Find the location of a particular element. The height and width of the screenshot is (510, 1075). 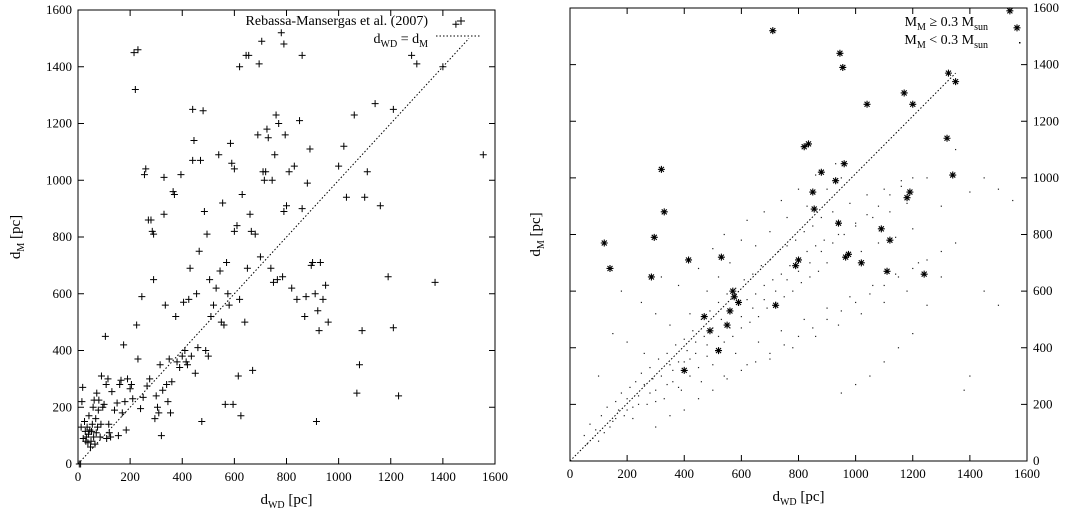

y-tick-label: 400 is located at coordinates (1043, 347).